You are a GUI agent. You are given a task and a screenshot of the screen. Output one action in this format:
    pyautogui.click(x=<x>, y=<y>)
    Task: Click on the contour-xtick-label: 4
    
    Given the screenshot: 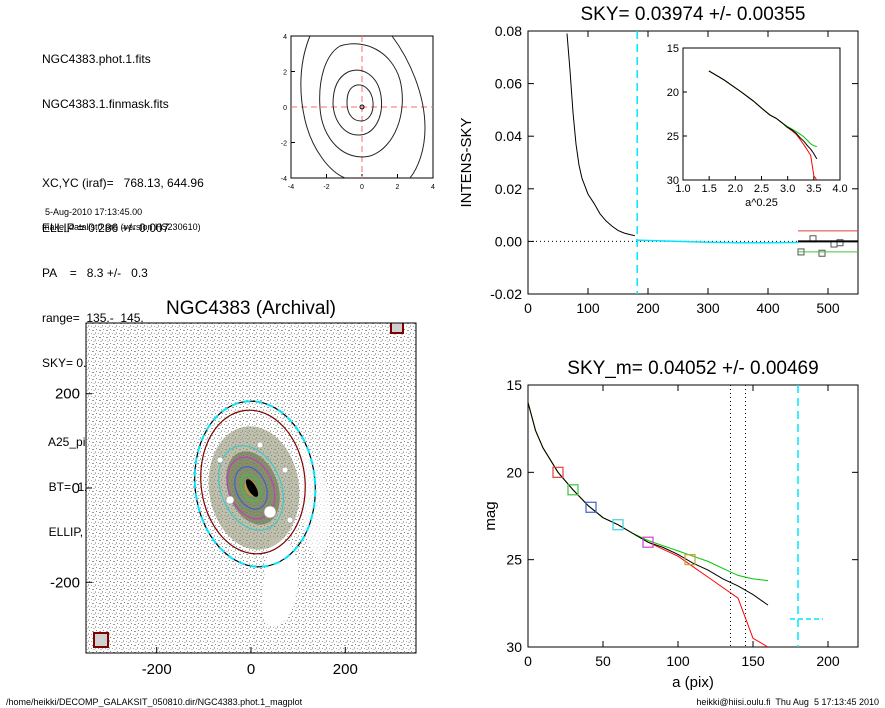 What is the action you would take?
    pyautogui.click(x=433, y=187)
    